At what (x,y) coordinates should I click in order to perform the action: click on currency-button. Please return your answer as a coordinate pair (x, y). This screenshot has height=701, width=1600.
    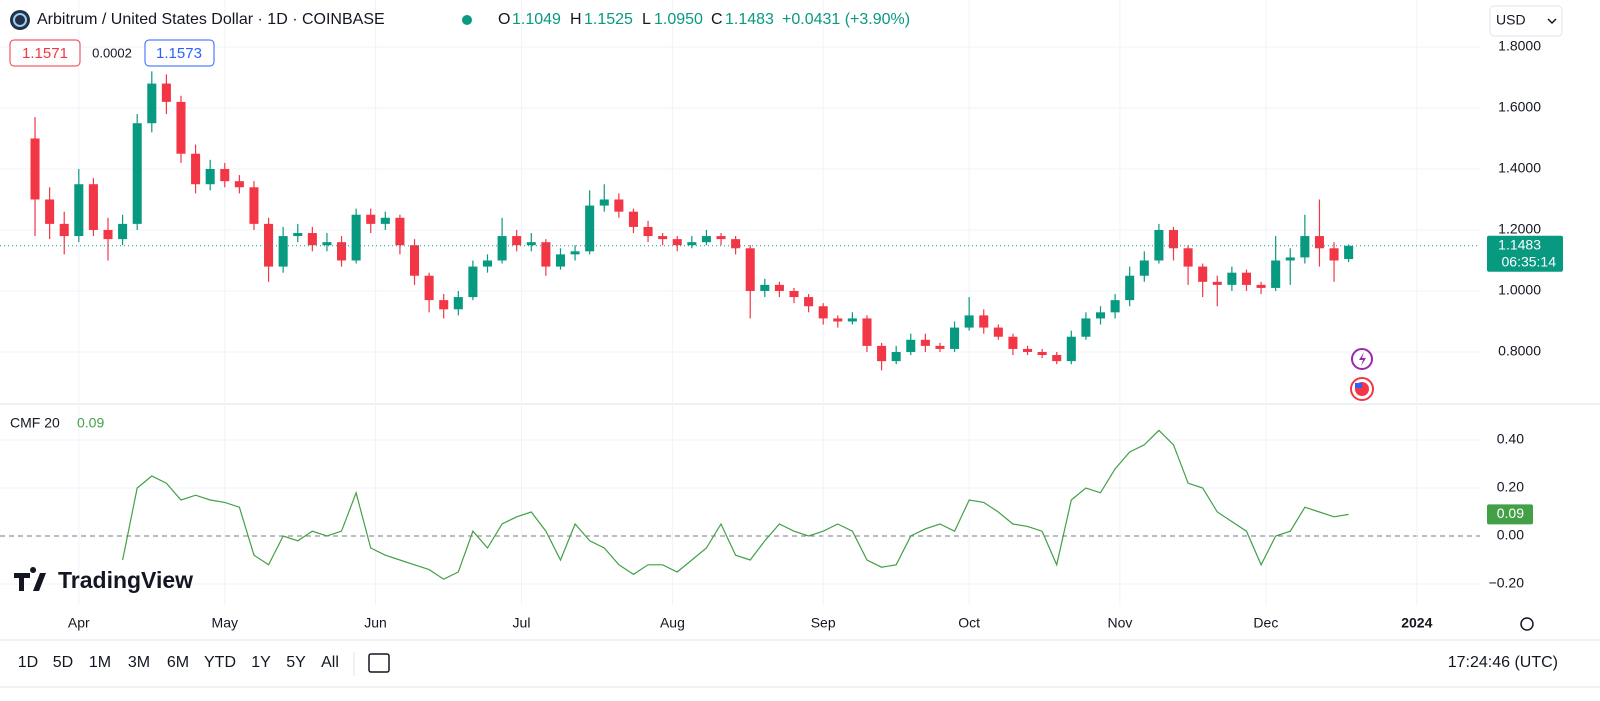
    Looking at the image, I should click on (1526, 21).